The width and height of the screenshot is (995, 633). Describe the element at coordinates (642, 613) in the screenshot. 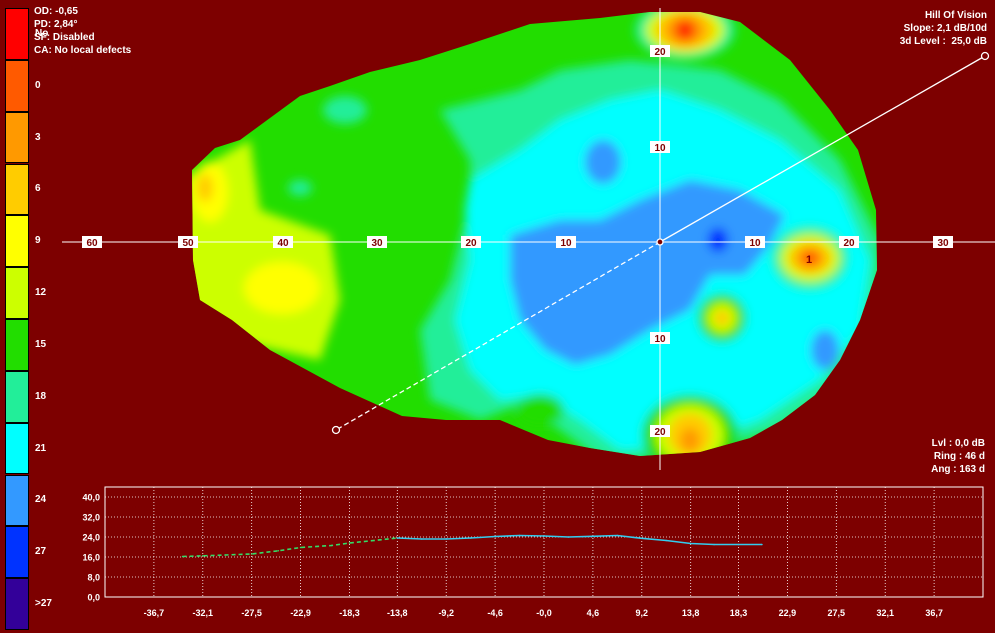

I see `x-tick-10: 9,2` at that location.